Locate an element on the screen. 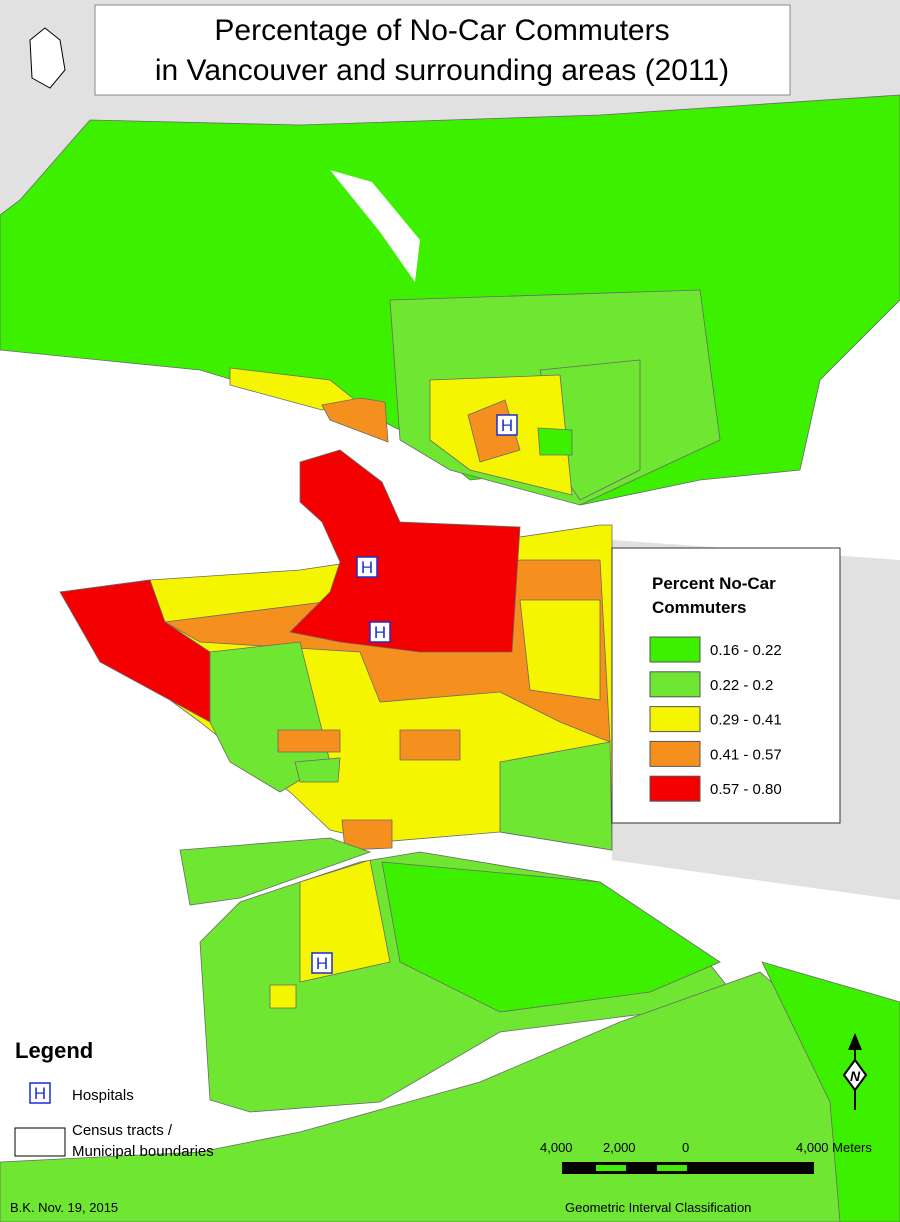 The height and width of the screenshot is (1222, 900). title-box is located at coordinates (442, 50).